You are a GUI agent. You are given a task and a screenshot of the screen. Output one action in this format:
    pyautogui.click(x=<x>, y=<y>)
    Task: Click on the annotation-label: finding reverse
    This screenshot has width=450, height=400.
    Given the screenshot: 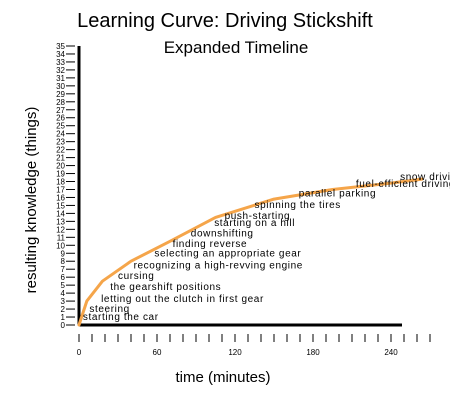 What is the action you would take?
    pyautogui.click(x=210, y=244)
    